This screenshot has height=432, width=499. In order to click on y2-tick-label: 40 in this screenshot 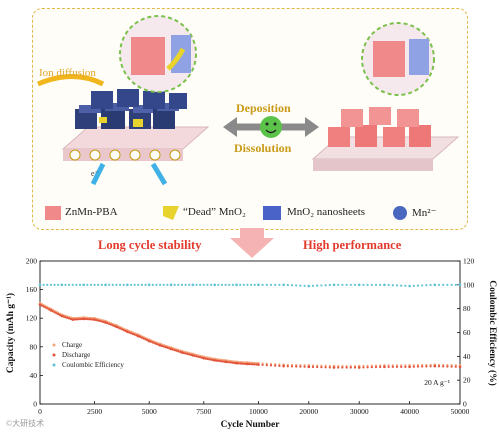, I will do `click(467, 356)`.